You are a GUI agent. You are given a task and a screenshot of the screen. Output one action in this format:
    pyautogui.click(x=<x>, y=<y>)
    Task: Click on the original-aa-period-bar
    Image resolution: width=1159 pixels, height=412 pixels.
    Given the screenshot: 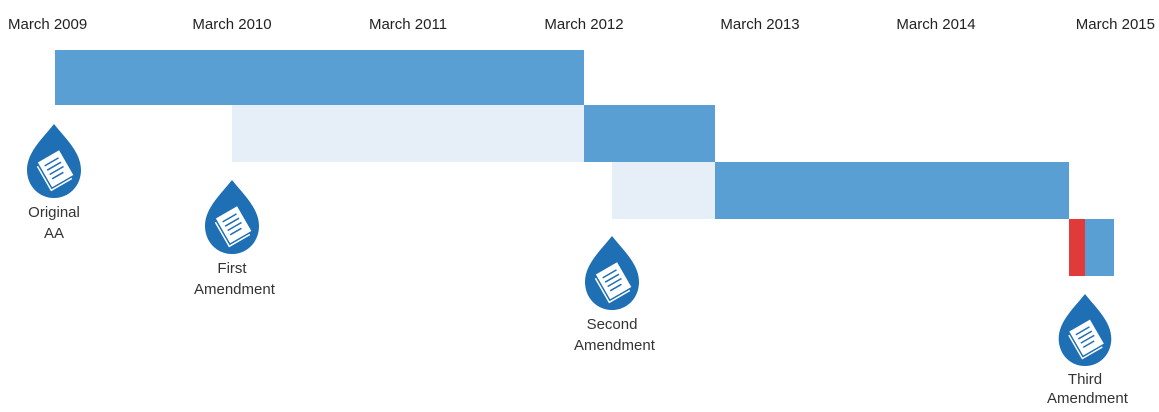 What is the action you would take?
    pyautogui.click(x=319, y=77)
    